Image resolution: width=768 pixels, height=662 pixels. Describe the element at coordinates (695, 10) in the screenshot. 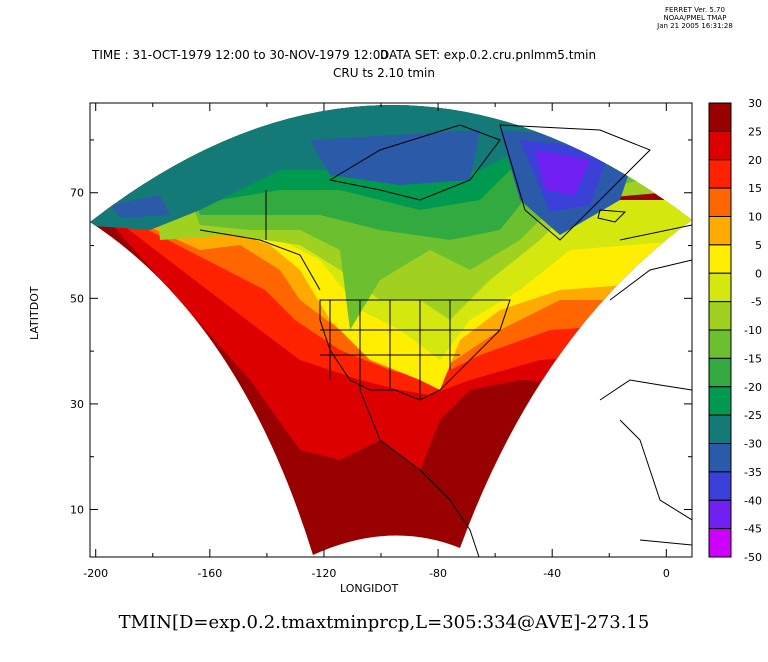

I see `stamp-line-1: FERRET Ver. 5.70` at that location.